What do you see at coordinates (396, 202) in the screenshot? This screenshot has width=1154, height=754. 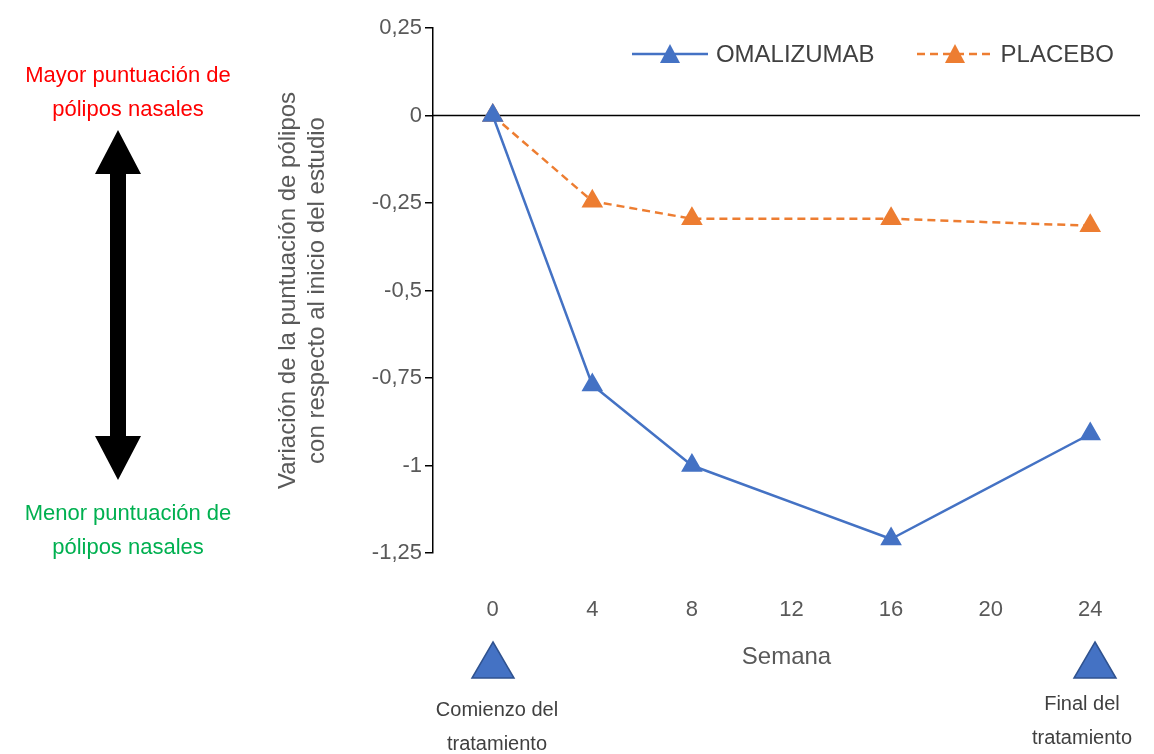 I see `y-tick-label: -0,25` at bounding box center [396, 202].